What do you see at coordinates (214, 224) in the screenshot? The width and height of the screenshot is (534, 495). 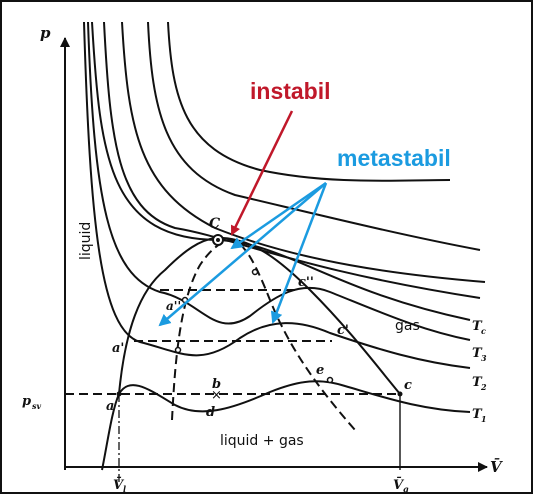 I see `label-C: C` at bounding box center [214, 224].